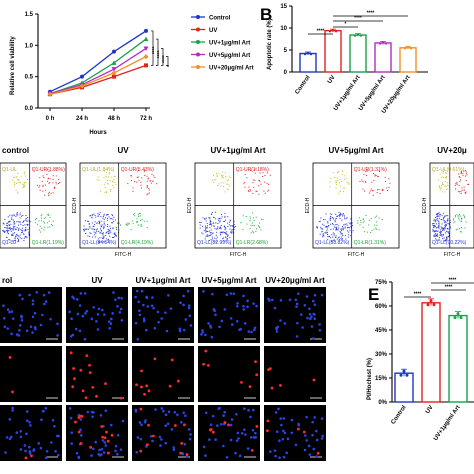 The width and height of the screenshot is (474, 474). I want to click on panel-c-quadrant-label: Q1-LL(84.54%), so click(99, 243).